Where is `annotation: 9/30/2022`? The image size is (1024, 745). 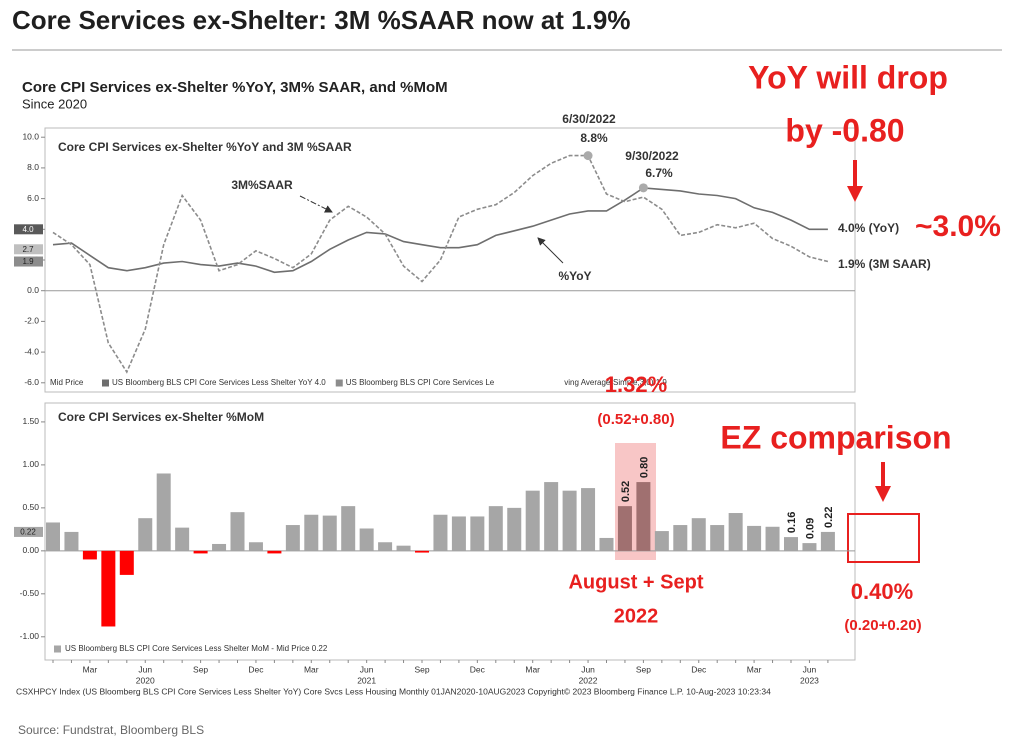
annotation: 9/30/2022 is located at coordinates (652, 156).